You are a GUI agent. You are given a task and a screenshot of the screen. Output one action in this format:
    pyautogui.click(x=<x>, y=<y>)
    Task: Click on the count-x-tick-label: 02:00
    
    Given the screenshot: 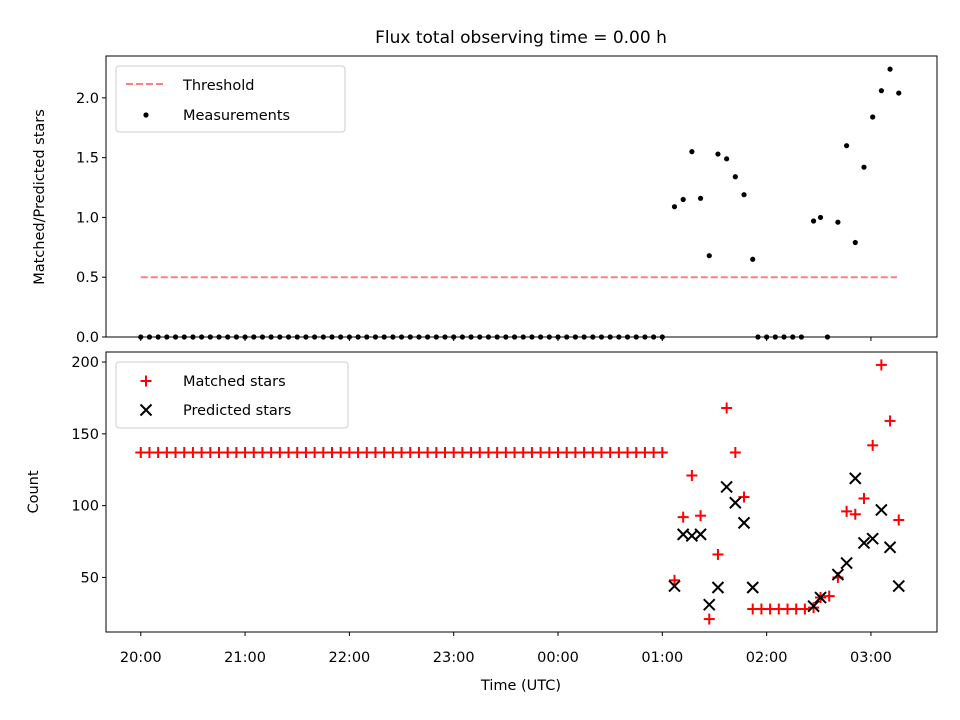 What is the action you would take?
    pyautogui.click(x=767, y=658)
    